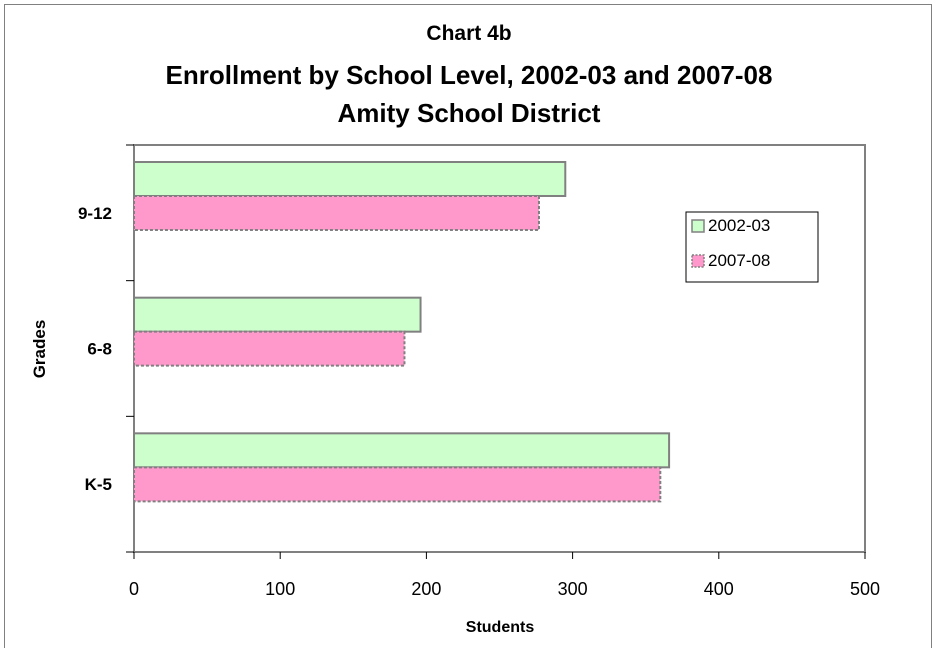 Image resolution: width=938 pixels, height=649 pixels. I want to click on x-tick-label: 300, so click(573, 589).